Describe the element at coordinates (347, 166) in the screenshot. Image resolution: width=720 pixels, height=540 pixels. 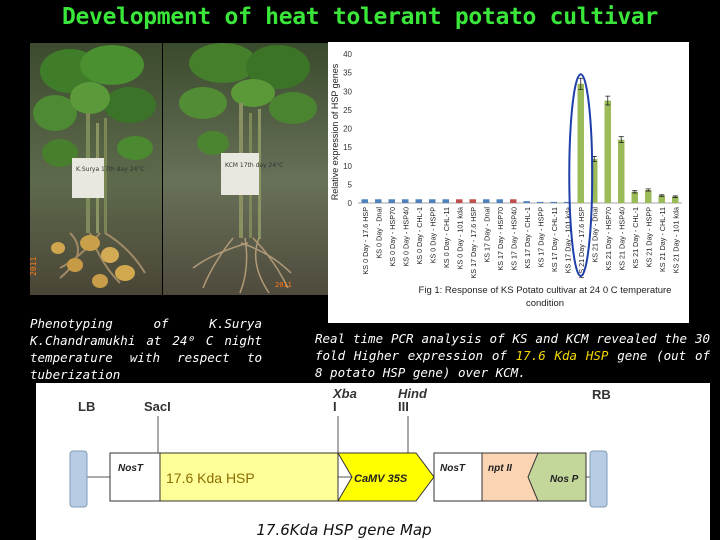
I see `y-tick-label: 10` at that location.